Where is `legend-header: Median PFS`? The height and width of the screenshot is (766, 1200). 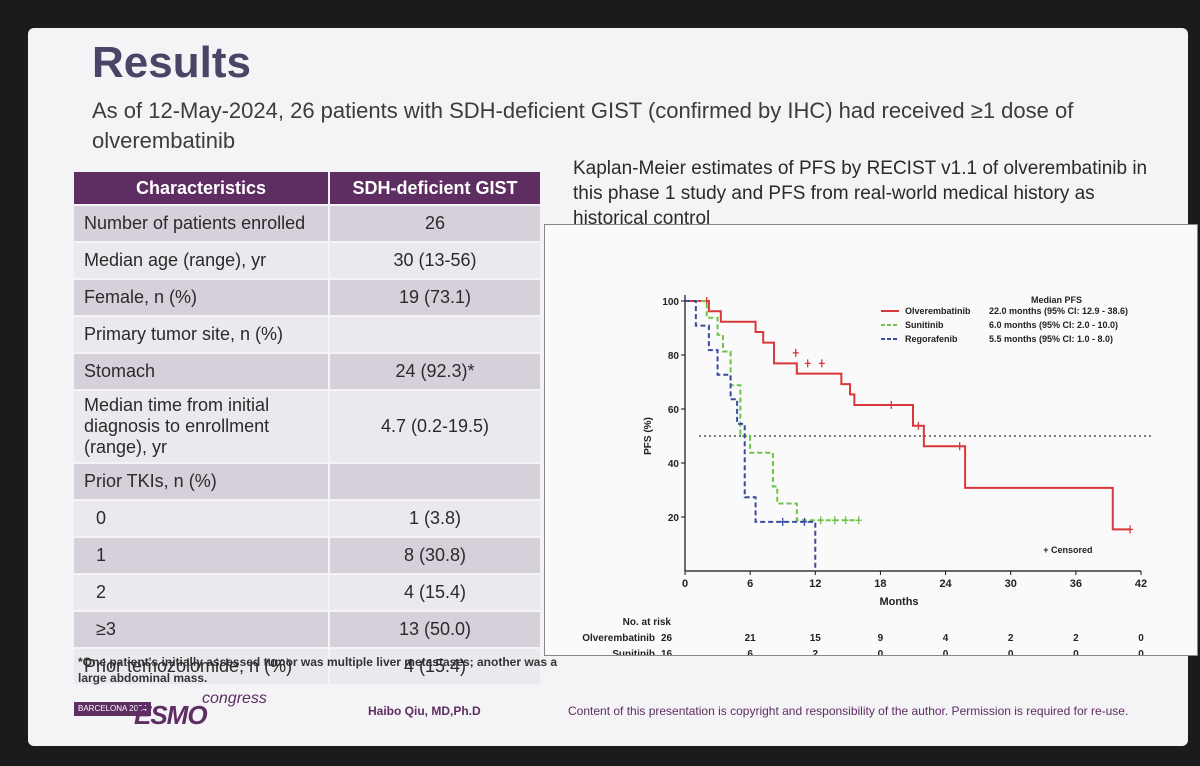
legend-header: Median PFS is located at coordinates (1056, 300).